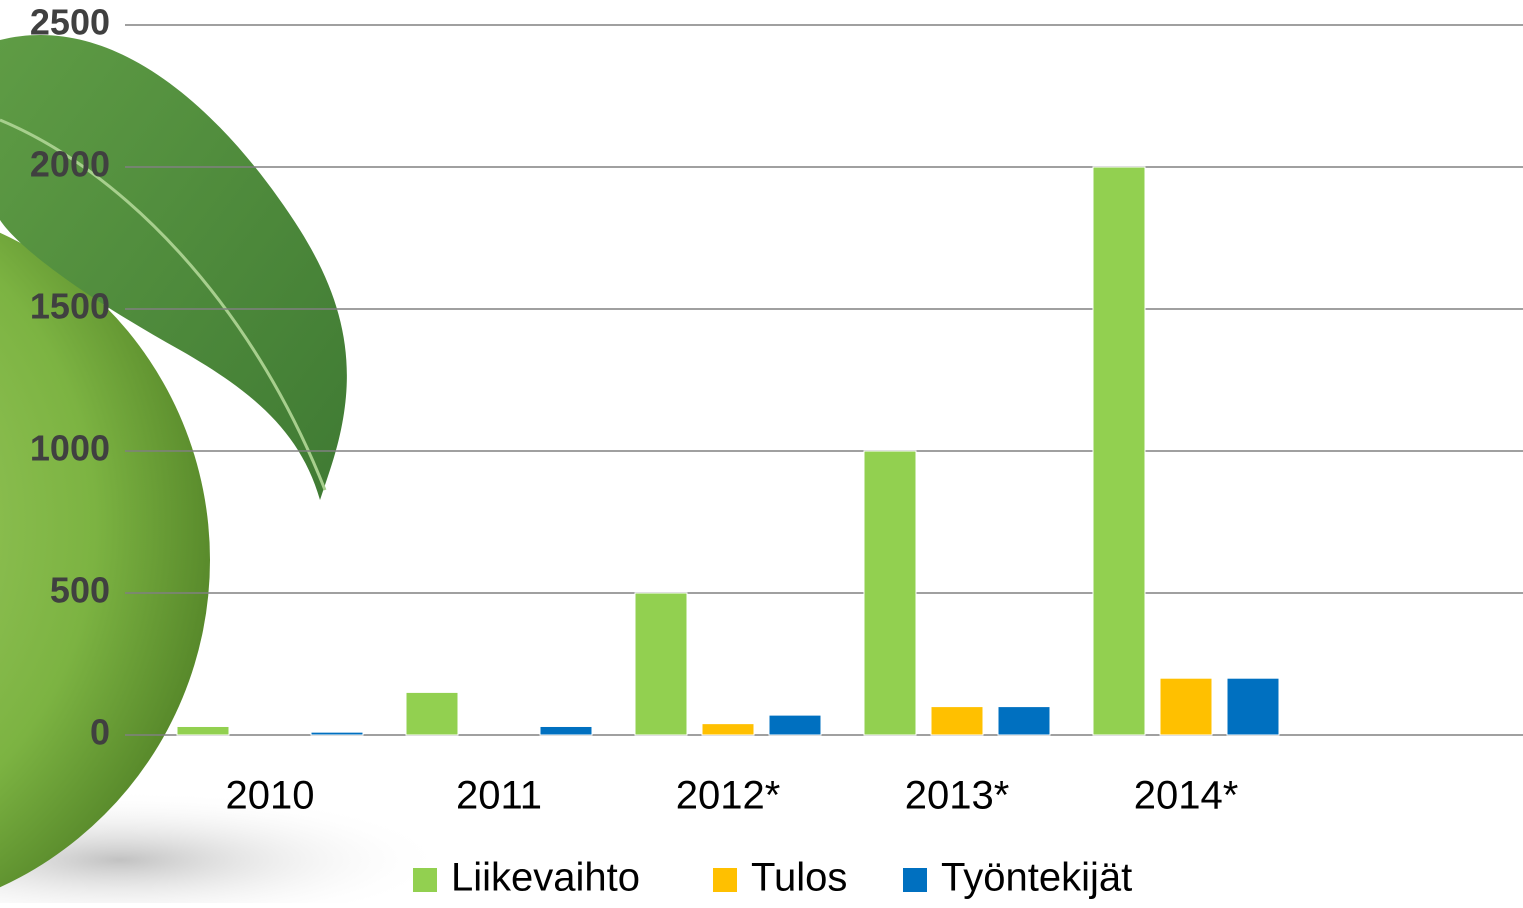 Image resolution: width=1523 pixels, height=908 pixels. I want to click on x-tick-label: 2012*, so click(728, 796).